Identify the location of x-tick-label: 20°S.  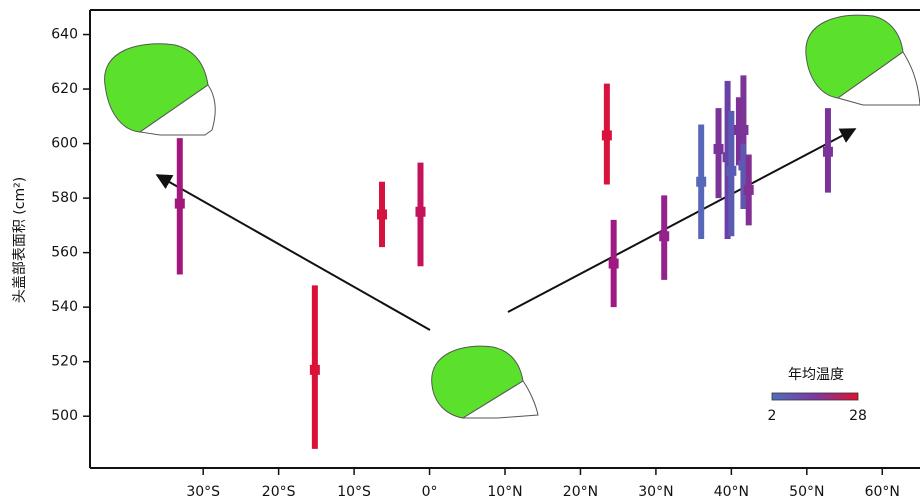
(279, 492).